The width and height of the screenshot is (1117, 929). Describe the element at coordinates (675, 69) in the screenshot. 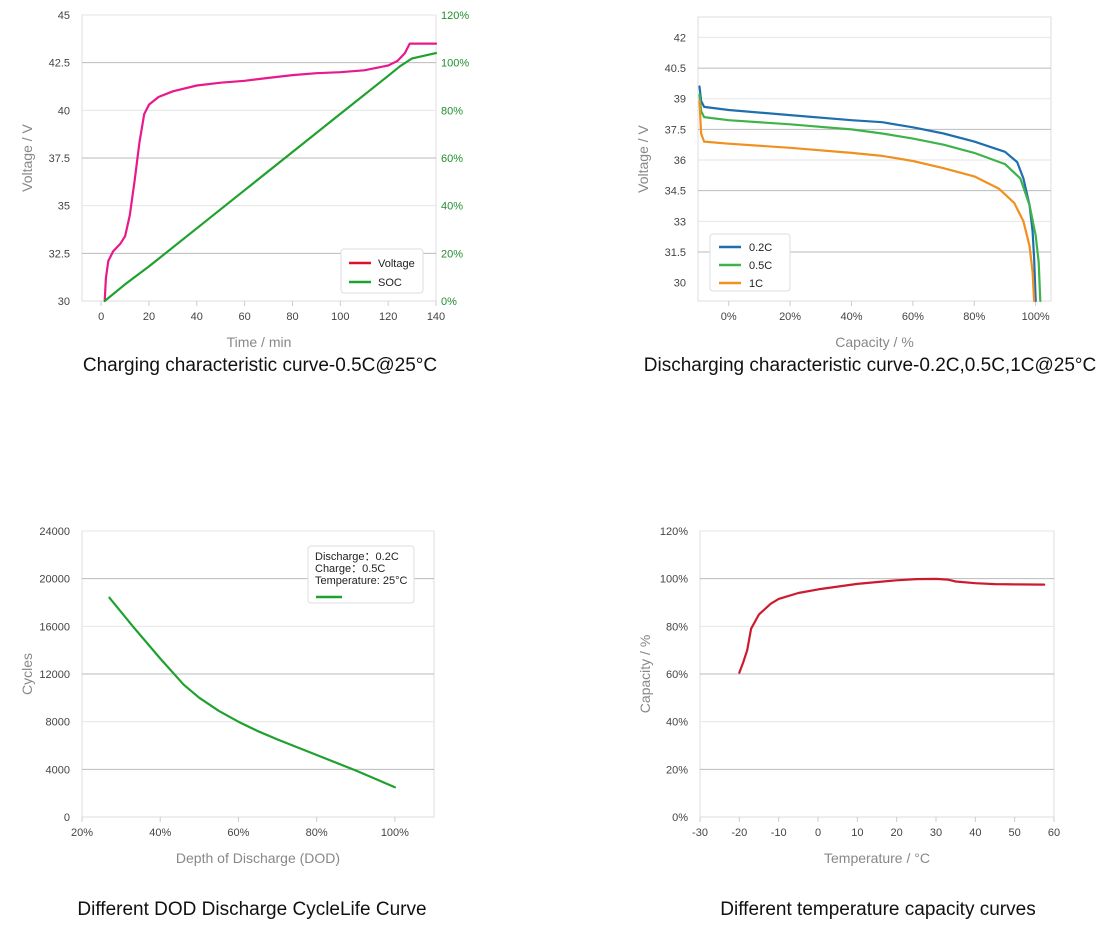

I see `y-tick-label: 40.5` at that location.